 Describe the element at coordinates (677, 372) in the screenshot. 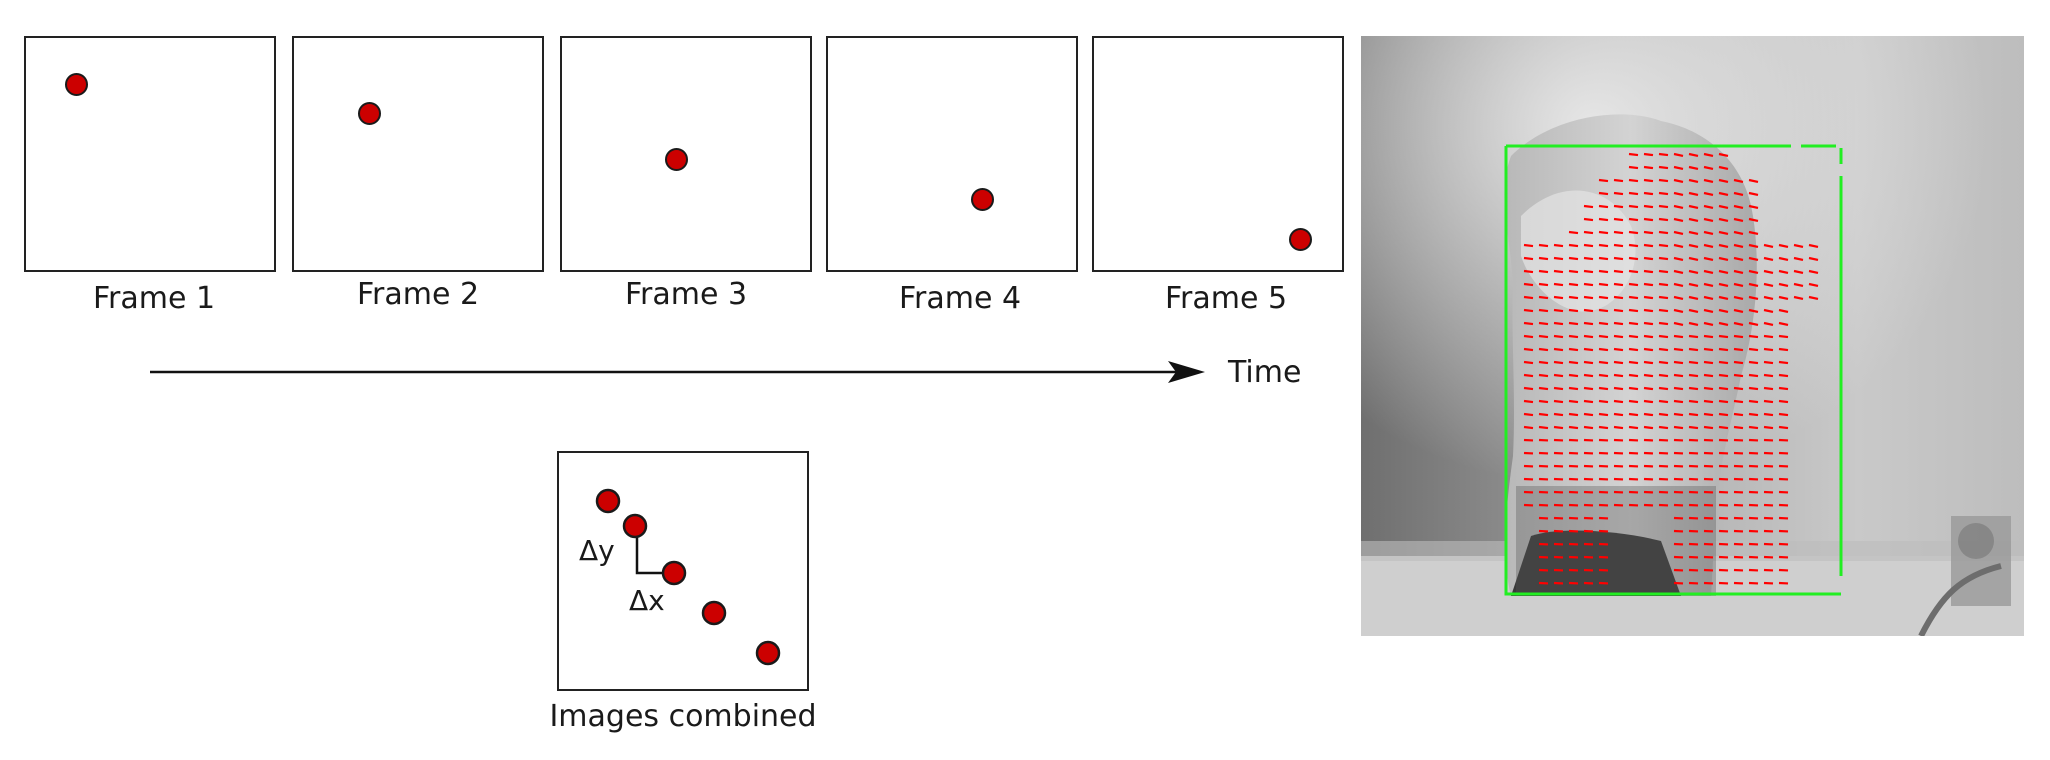

I see `time-arrow` at that location.